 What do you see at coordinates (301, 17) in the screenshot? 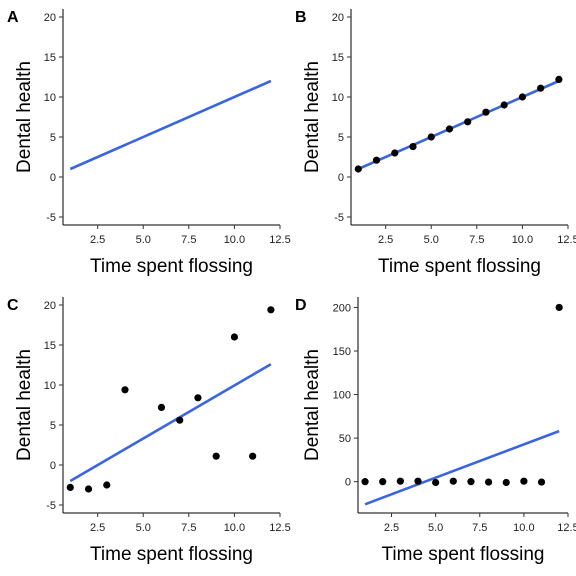
I see `panel-label: B` at bounding box center [301, 17].